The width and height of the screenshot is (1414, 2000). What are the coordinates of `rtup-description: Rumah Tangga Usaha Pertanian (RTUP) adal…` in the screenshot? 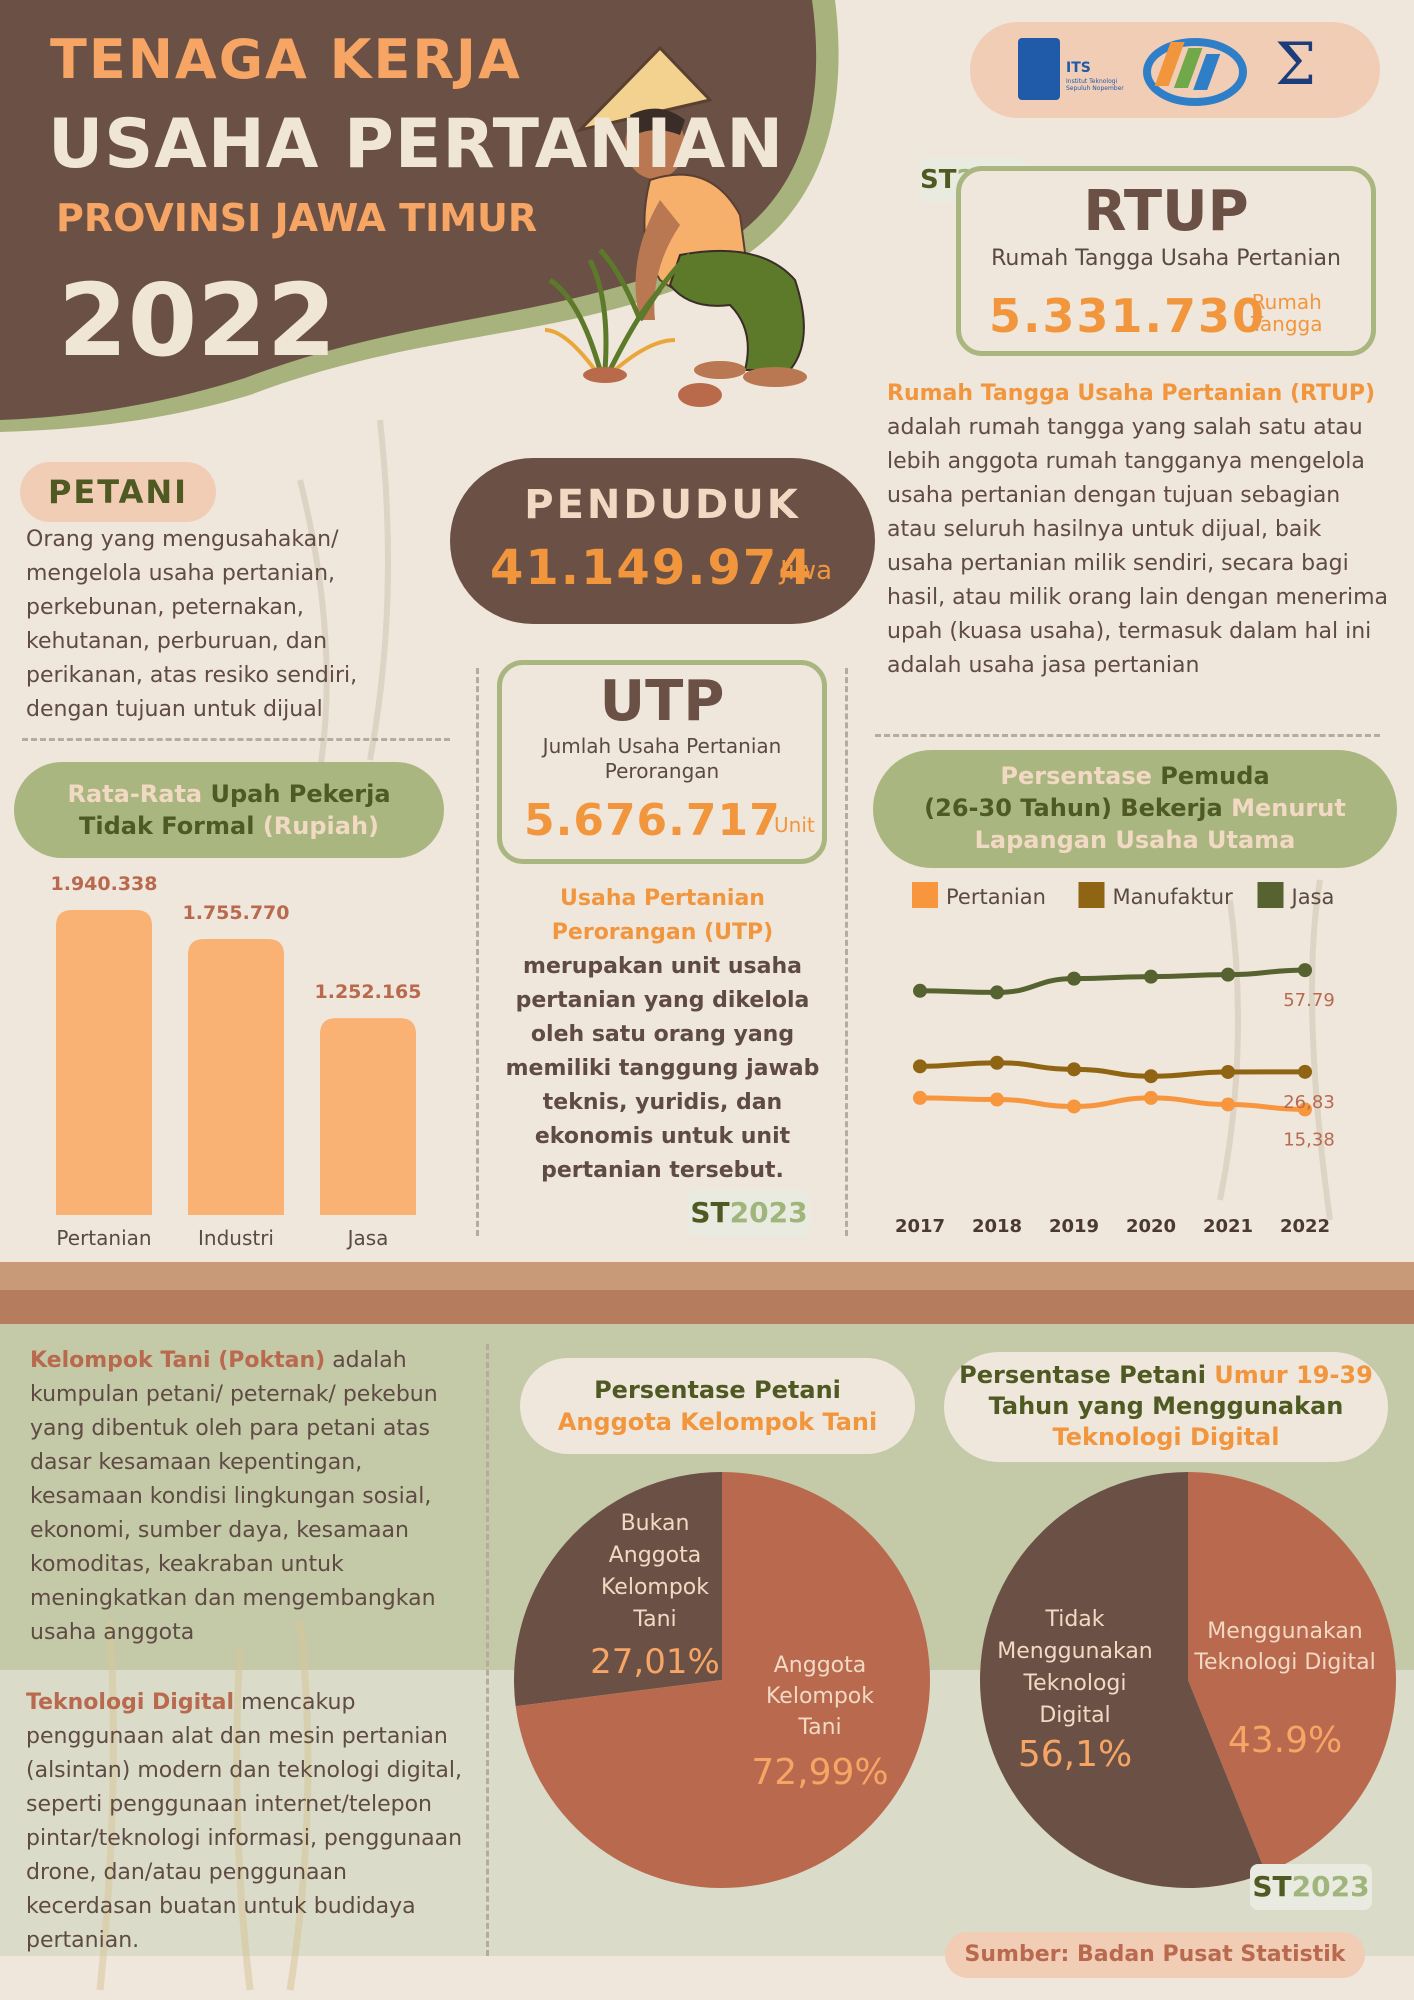 It's located at (1139, 530).